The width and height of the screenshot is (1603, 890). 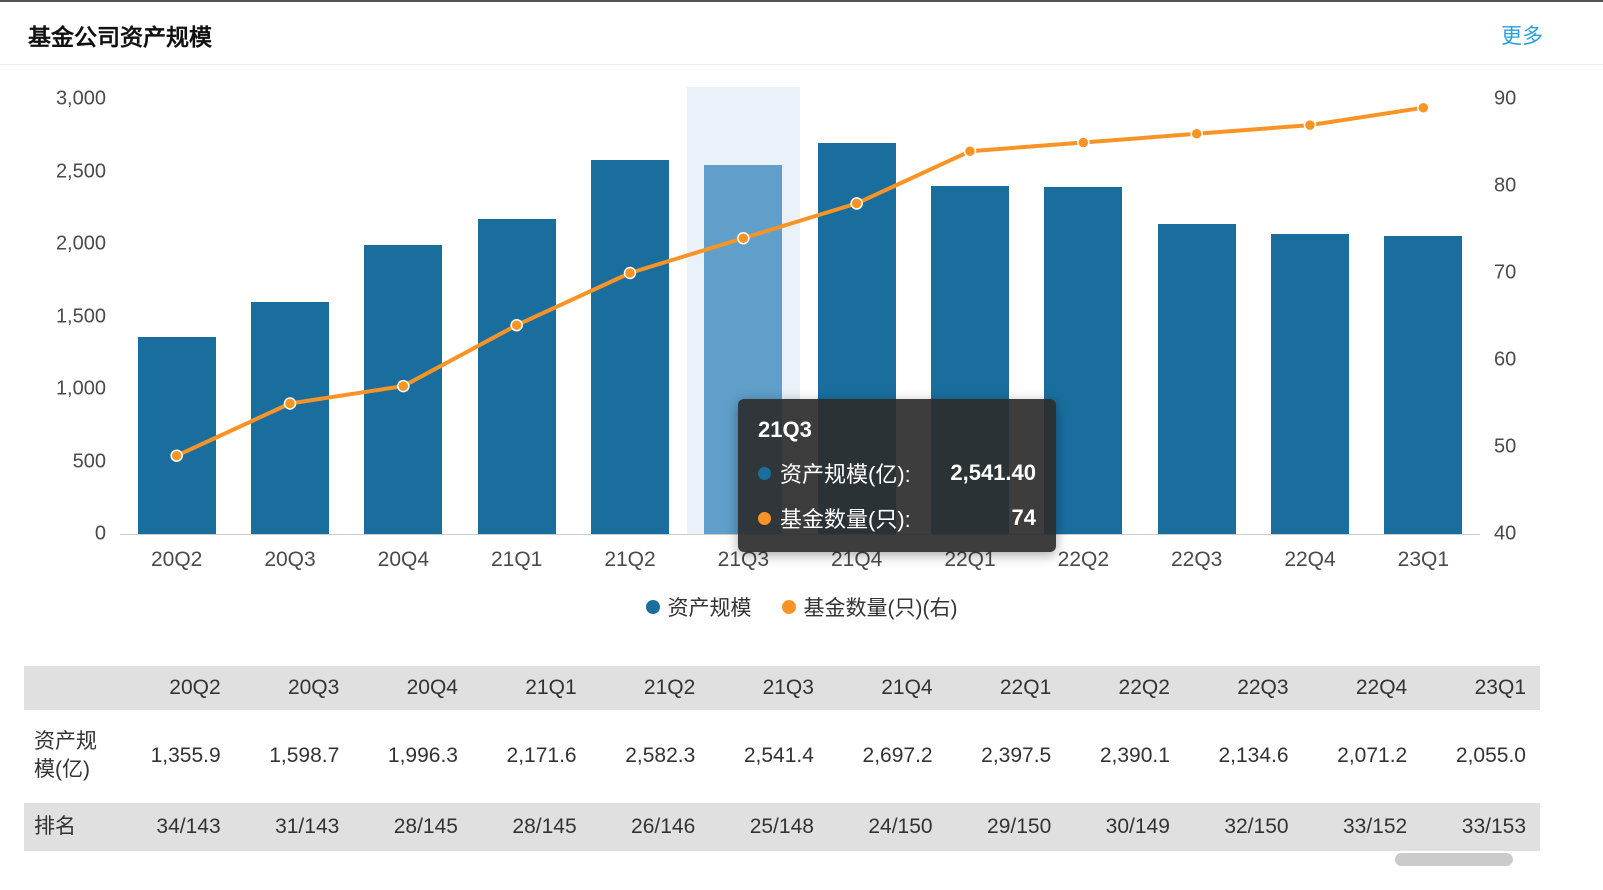 What do you see at coordinates (100, 533) in the screenshot?
I see `y-axis-tick-left: 0` at bounding box center [100, 533].